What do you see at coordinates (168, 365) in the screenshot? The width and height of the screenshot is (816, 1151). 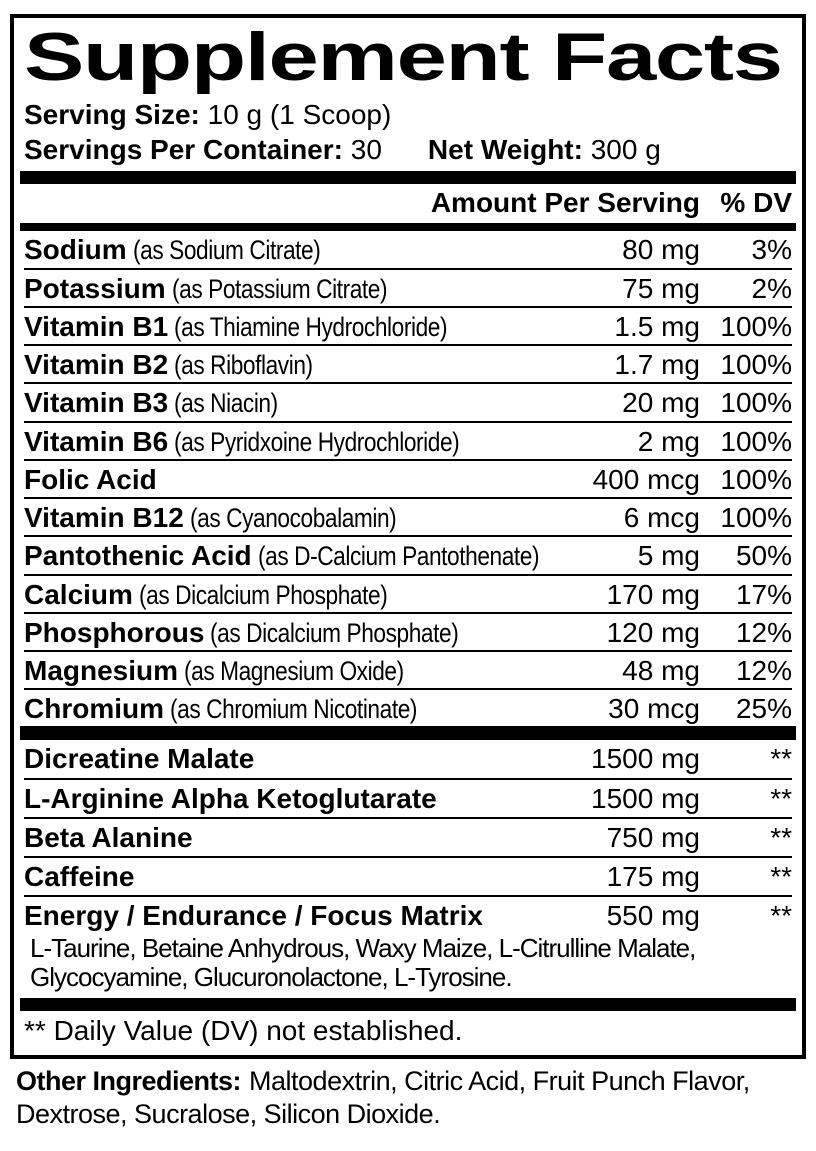 I see `nutrient-name: Vitamin B2 (as Riboflavin)` at bounding box center [168, 365].